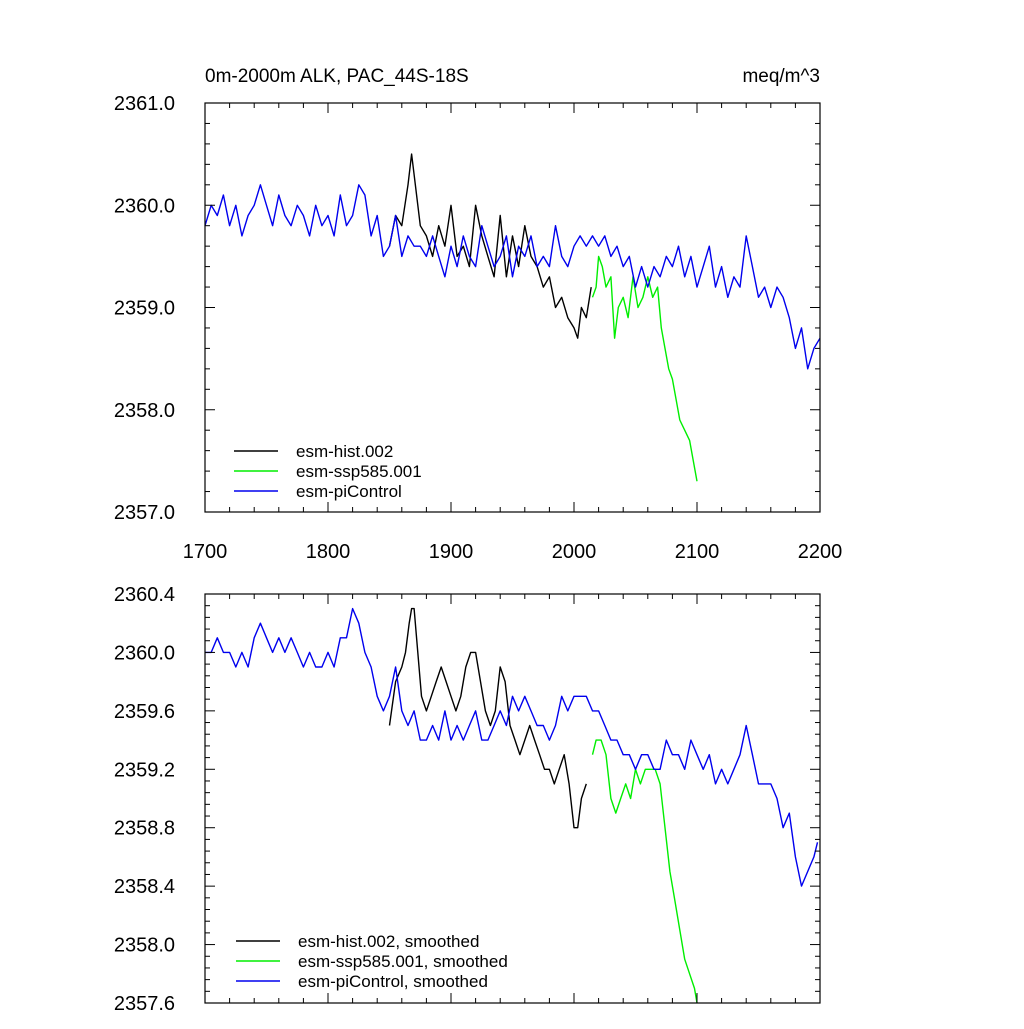 The height and width of the screenshot is (1029, 1024). I want to click on y-tick-label: 2358.8, so click(144, 829).